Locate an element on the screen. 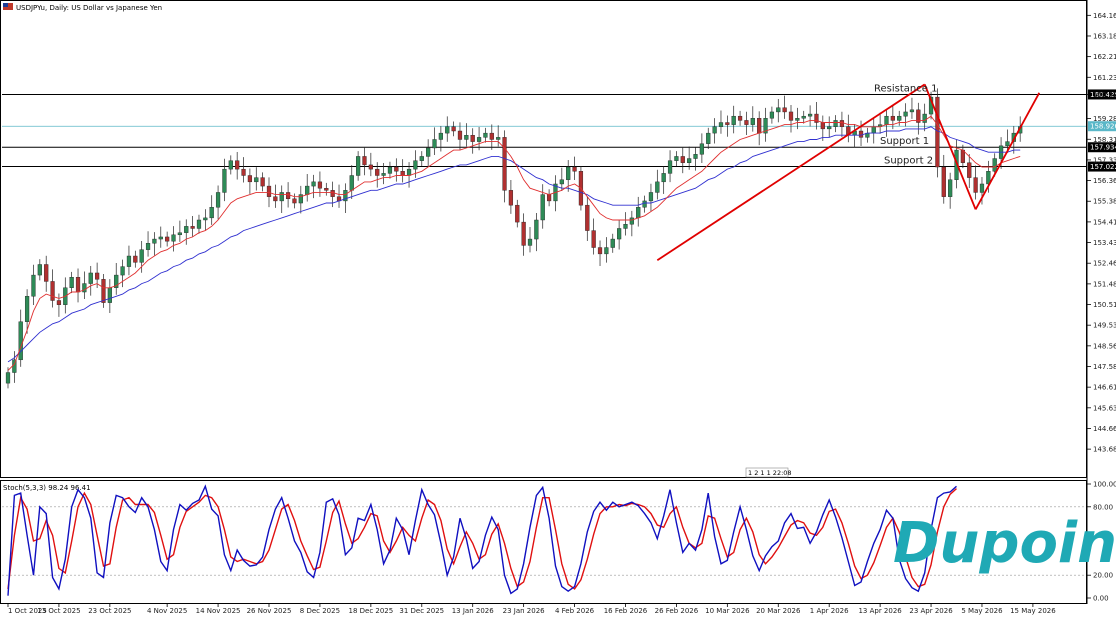  symbol-flag-icon-canton is located at coordinates (5, 5).